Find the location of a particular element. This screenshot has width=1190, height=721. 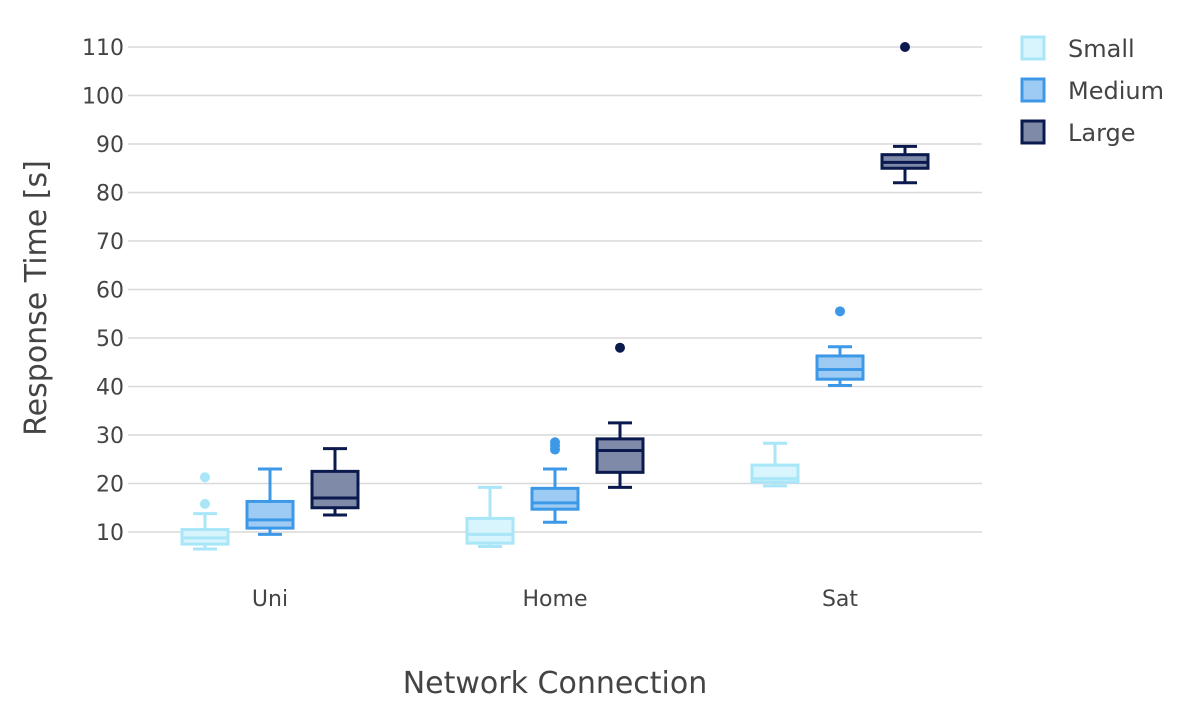

box-small-uni is located at coordinates (205, 511).